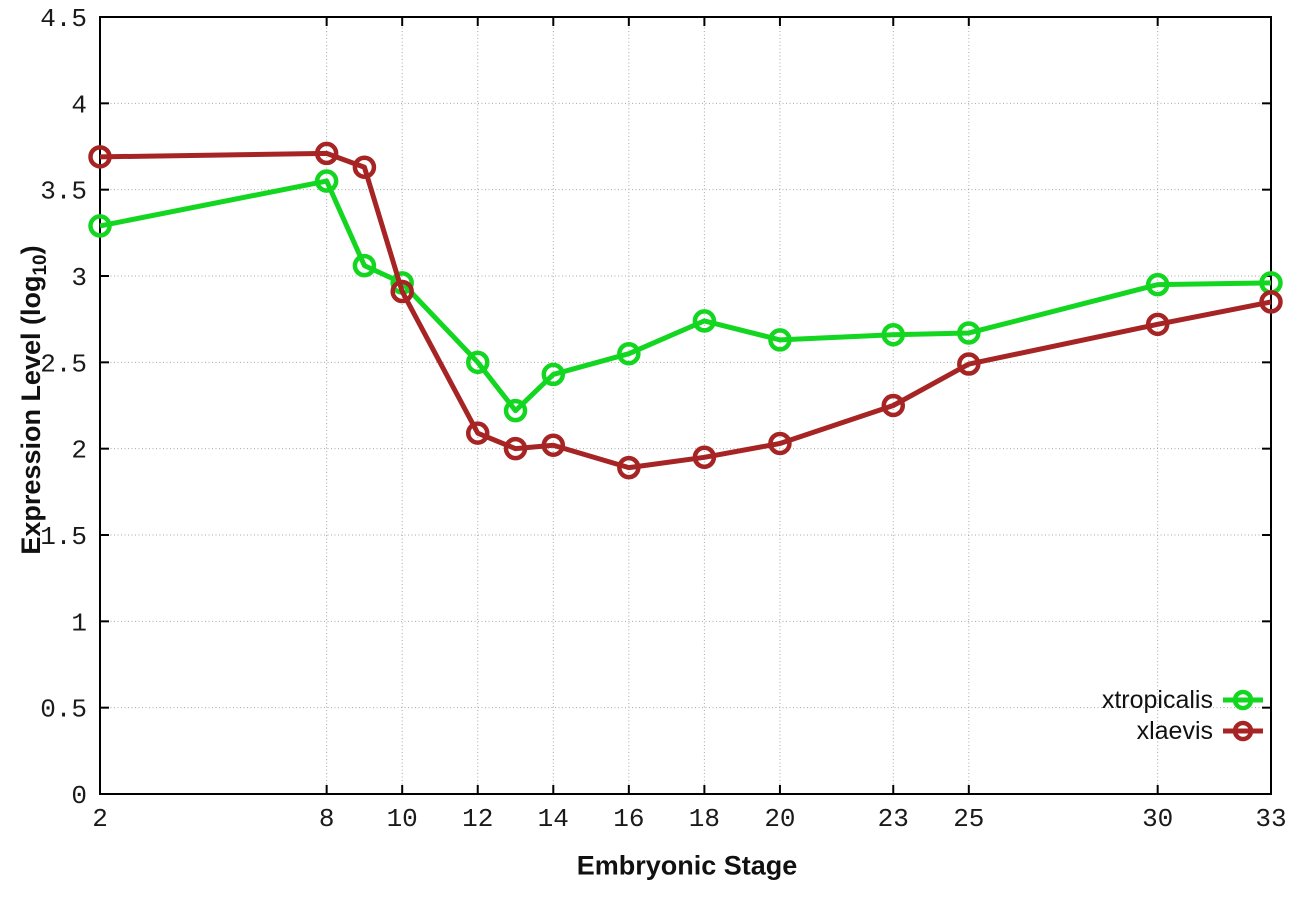 The image size is (1296, 907). What do you see at coordinates (30, 415) in the screenshot?
I see `y-axis-label-text: Expression Level (log` at bounding box center [30, 415].